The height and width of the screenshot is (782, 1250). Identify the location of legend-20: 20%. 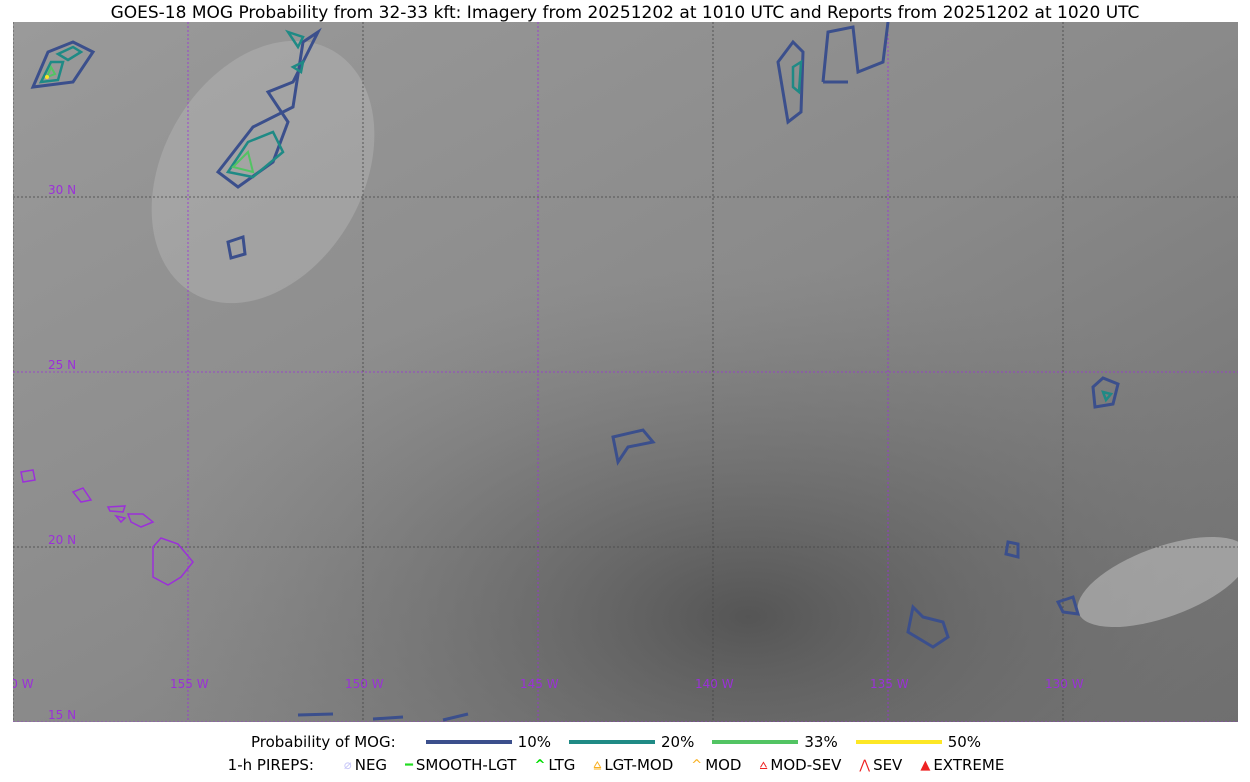
(631, 742).